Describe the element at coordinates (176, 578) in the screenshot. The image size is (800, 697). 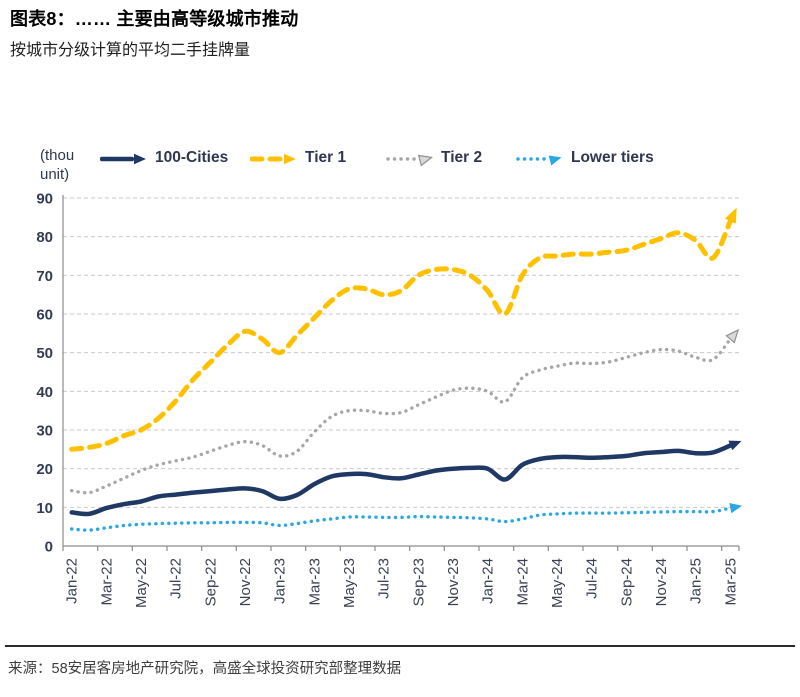
I see `svg-text: Jul-22` at that location.